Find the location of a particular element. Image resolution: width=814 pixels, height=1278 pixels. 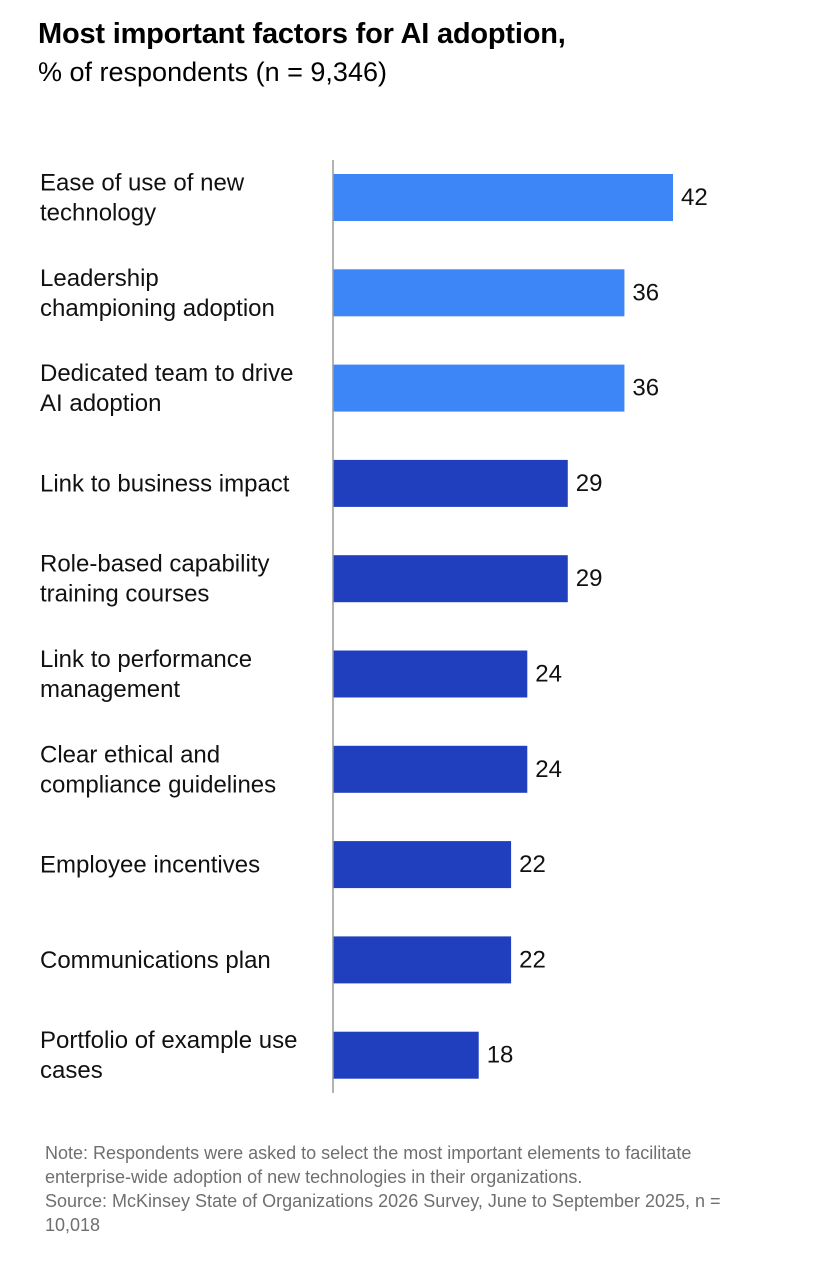

category-label-7: Clear ethical and compliance guidelines is located at coordinates (158, 769).